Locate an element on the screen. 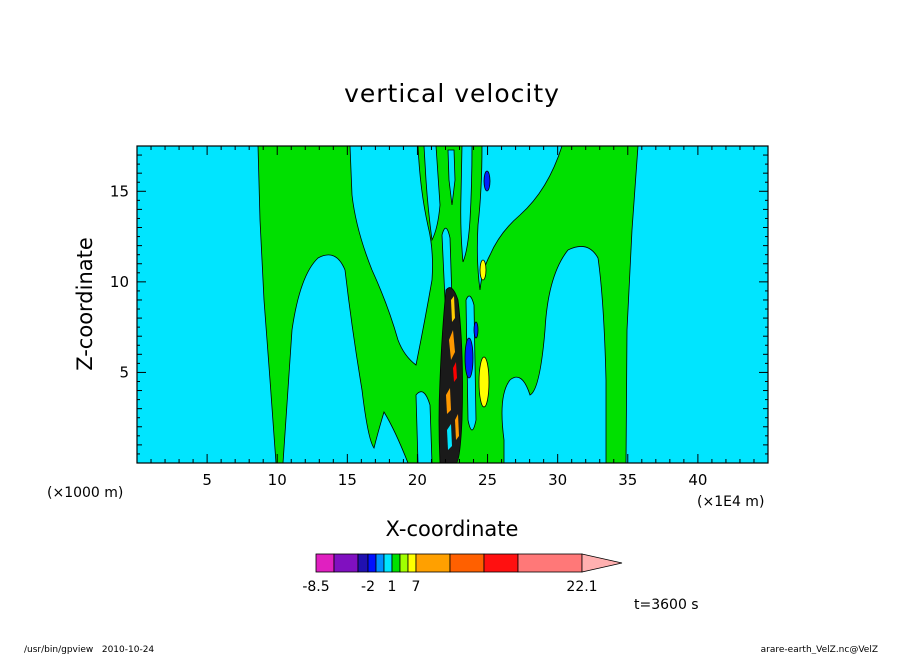 This screenshot has width=904, height=654. y-tick-label: 15 is located at coordinates (119, 191).